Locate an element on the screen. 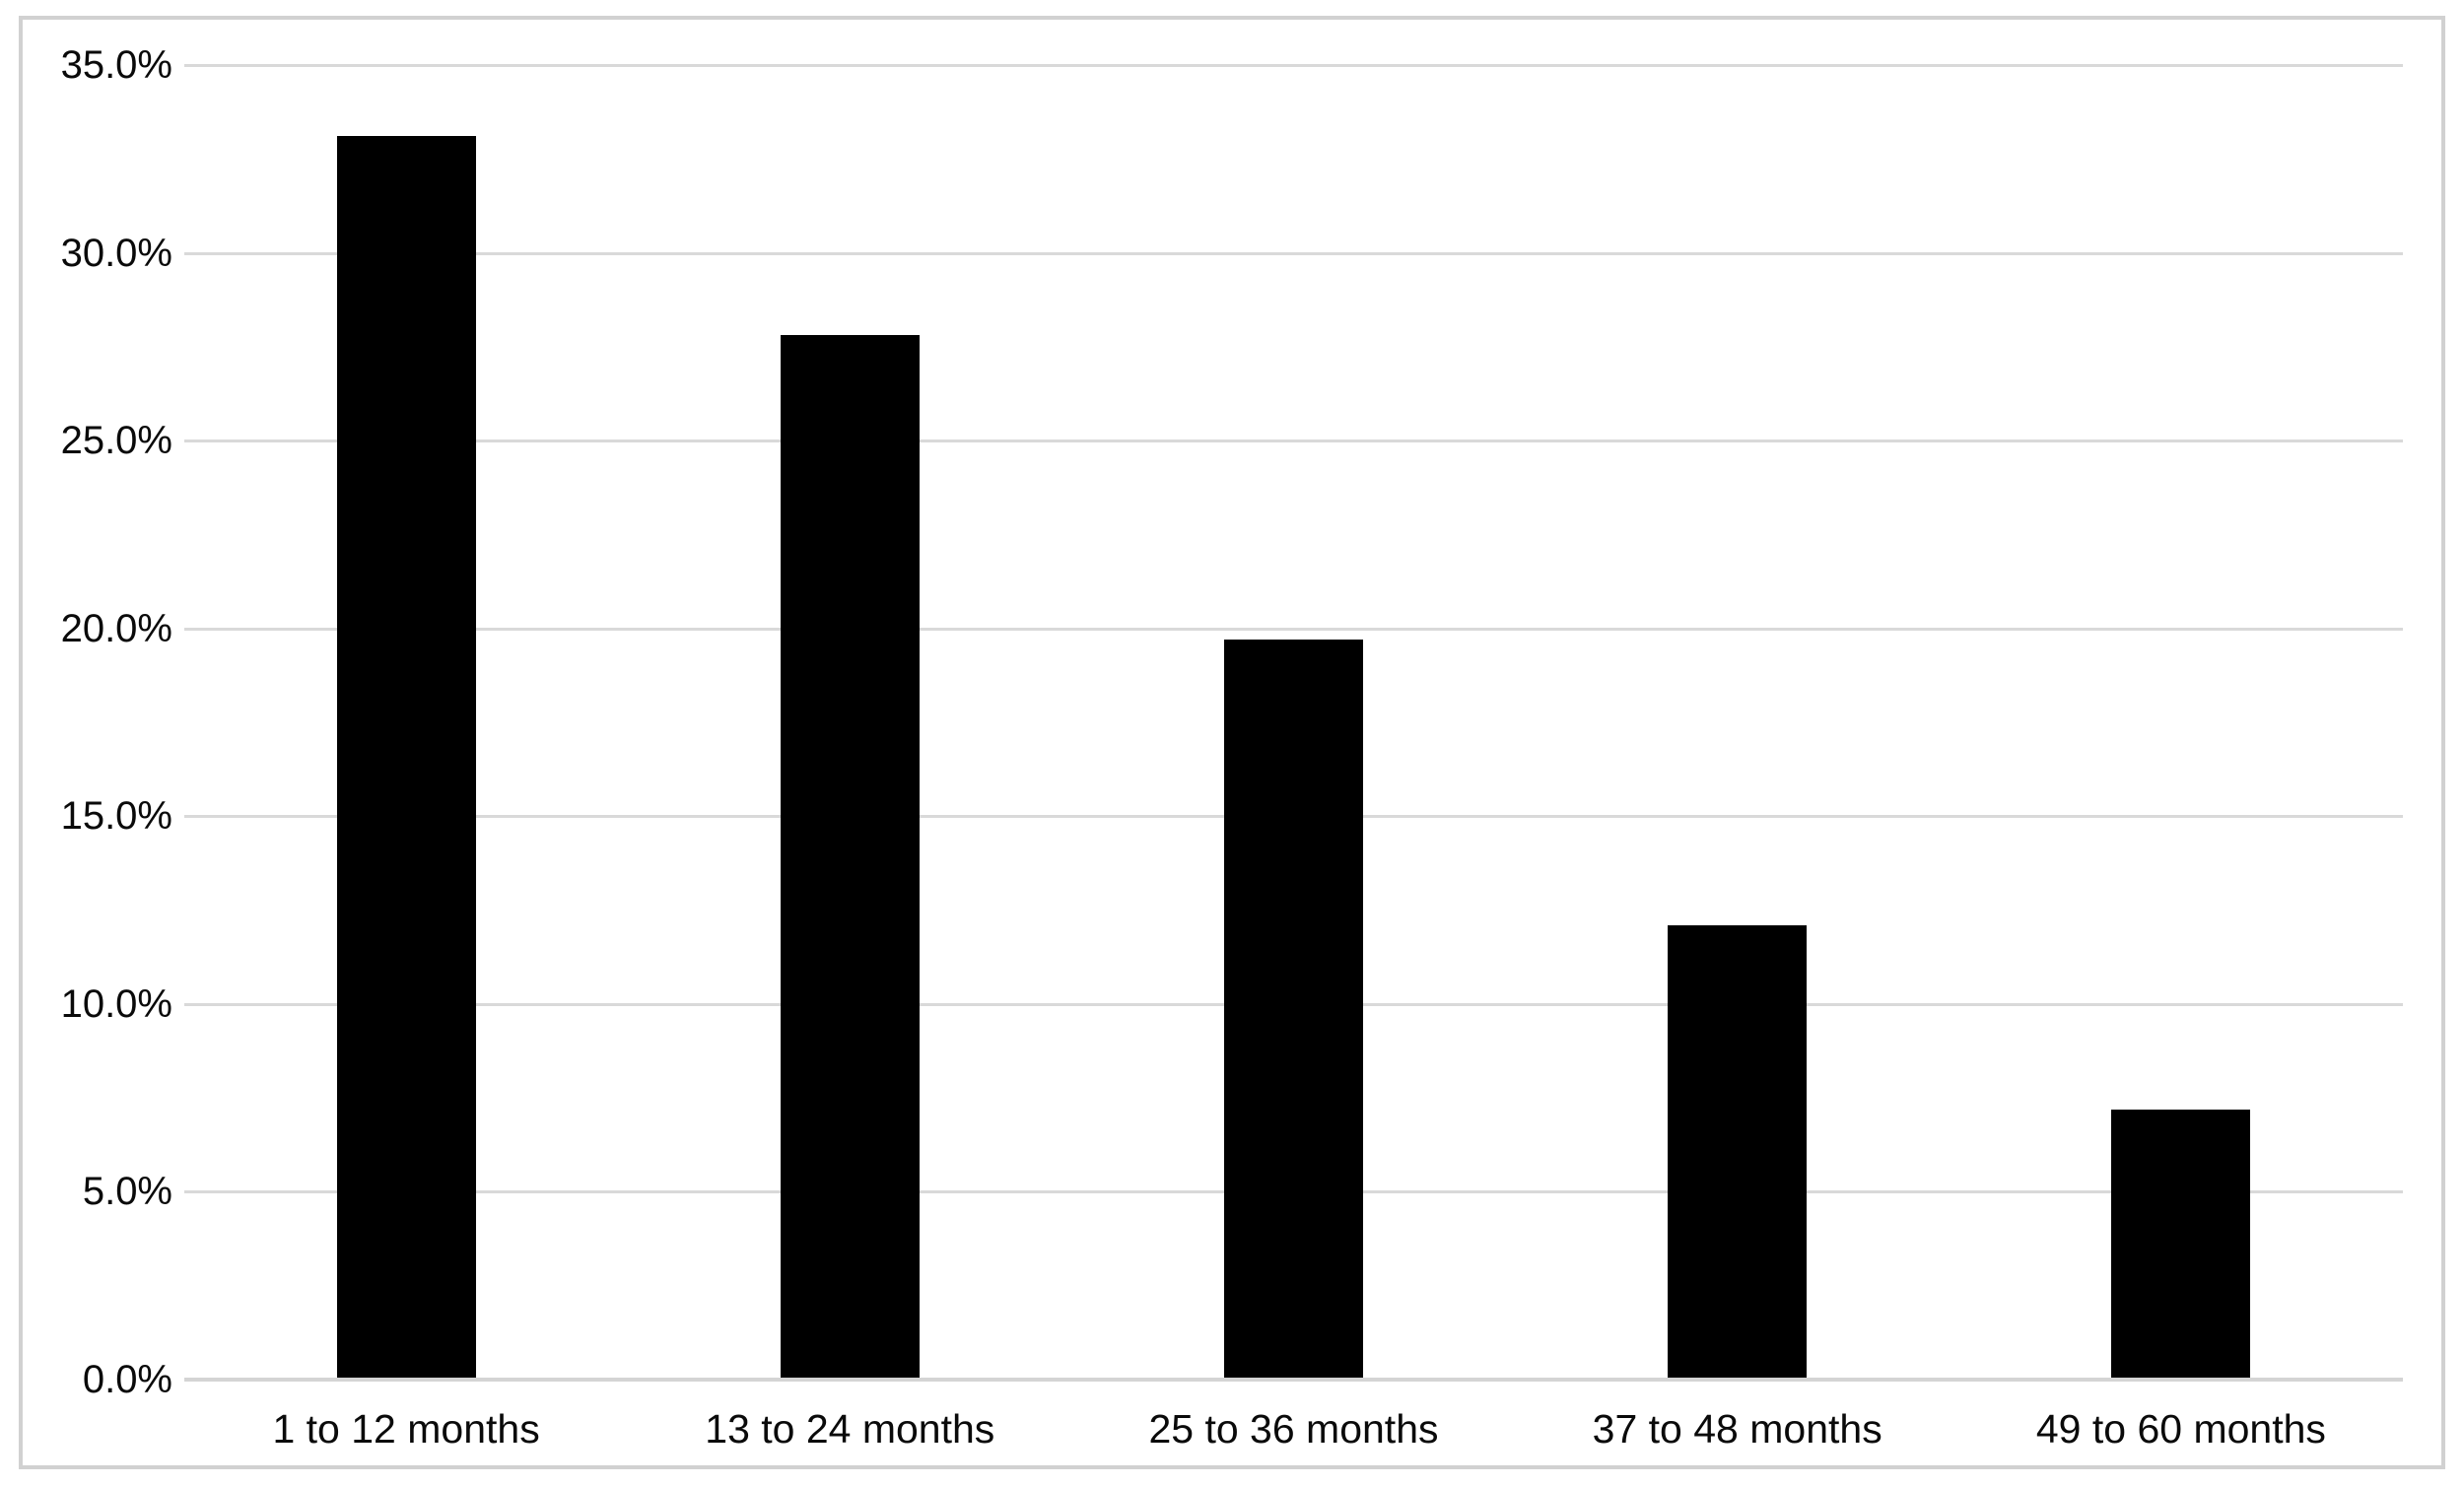 This screenshot has height=1487, width=2464. y-tick-label-25pct: 25.0% is located at coordinates (116, 441).